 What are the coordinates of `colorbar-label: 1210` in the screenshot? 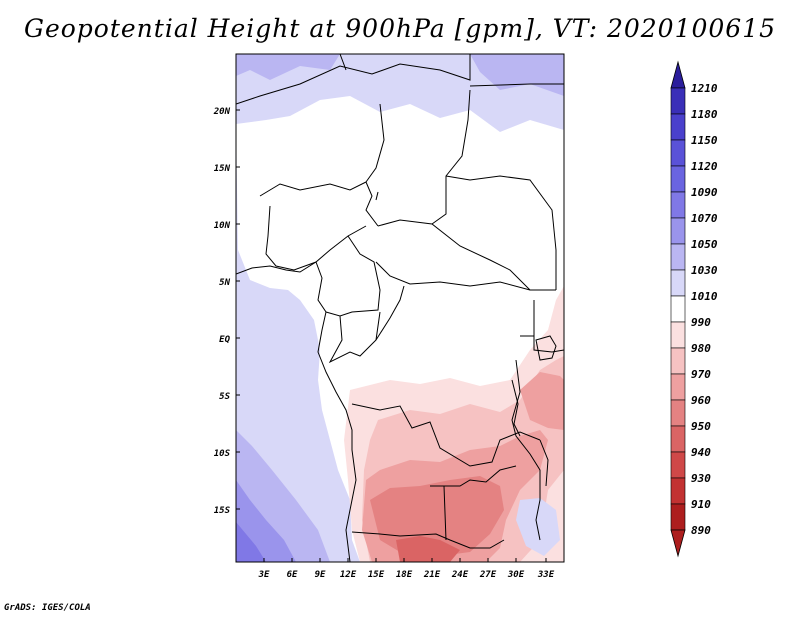 It's located at (704, 88).